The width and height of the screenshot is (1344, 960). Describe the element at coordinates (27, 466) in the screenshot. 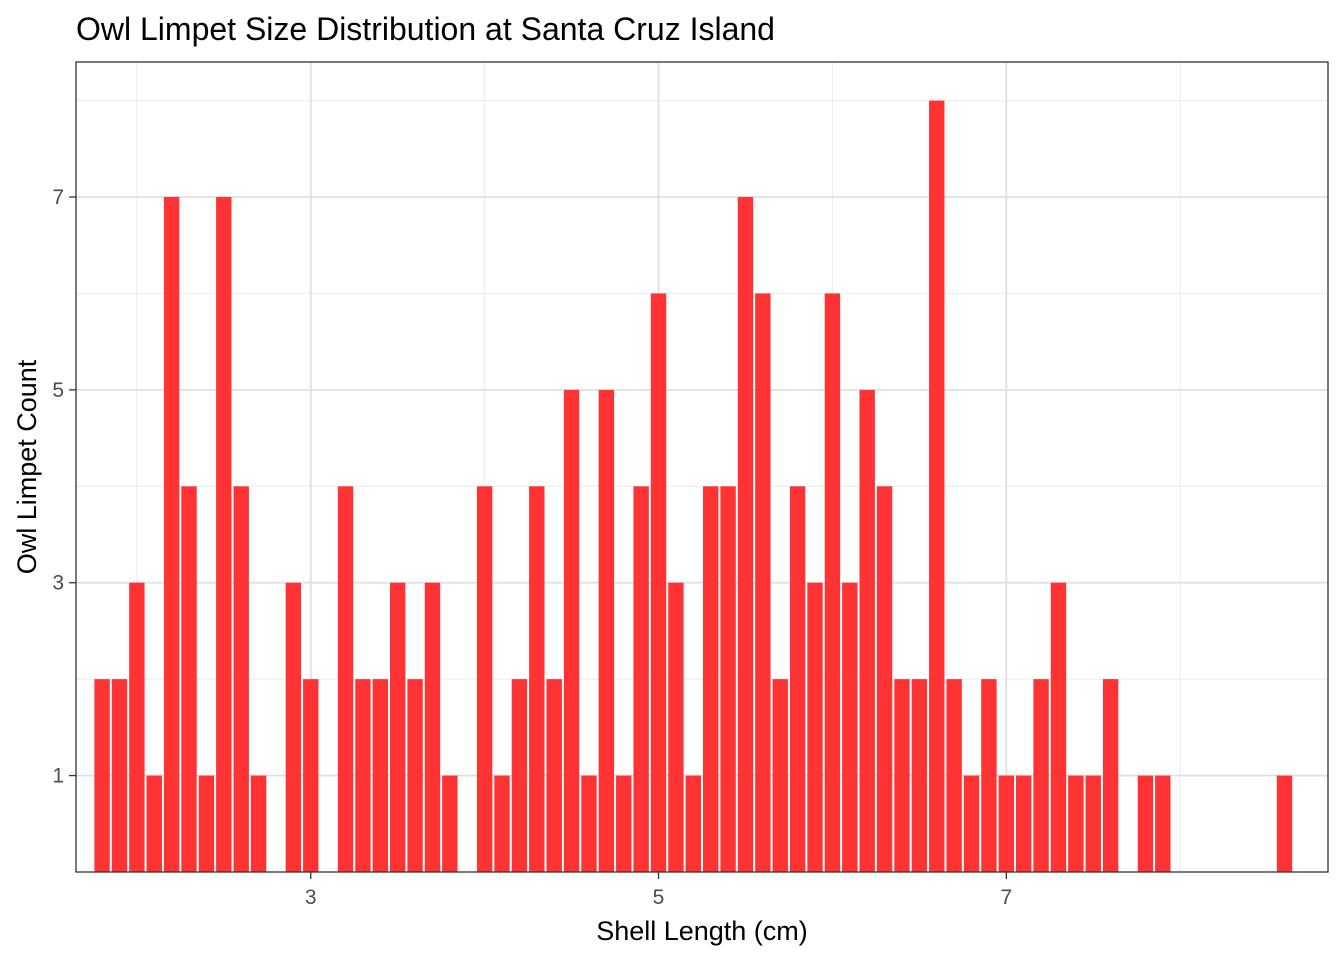

I see `y-axis-label: Owl Limpet Count` at that location.